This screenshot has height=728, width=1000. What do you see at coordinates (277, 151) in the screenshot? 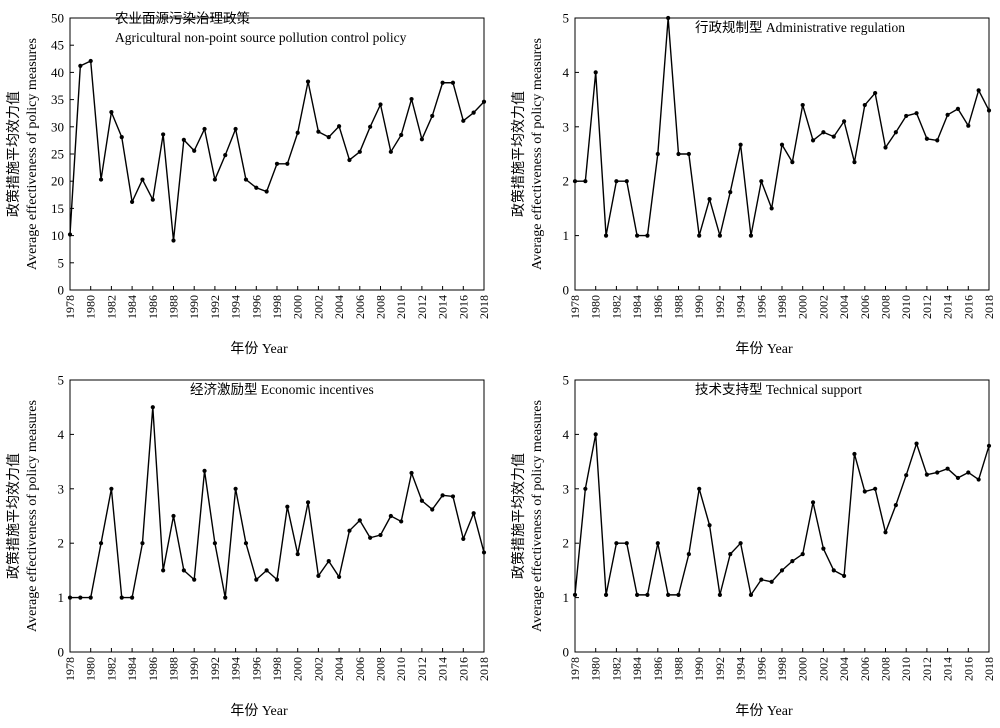
I see `series-line` at bounding box center [277, 151].